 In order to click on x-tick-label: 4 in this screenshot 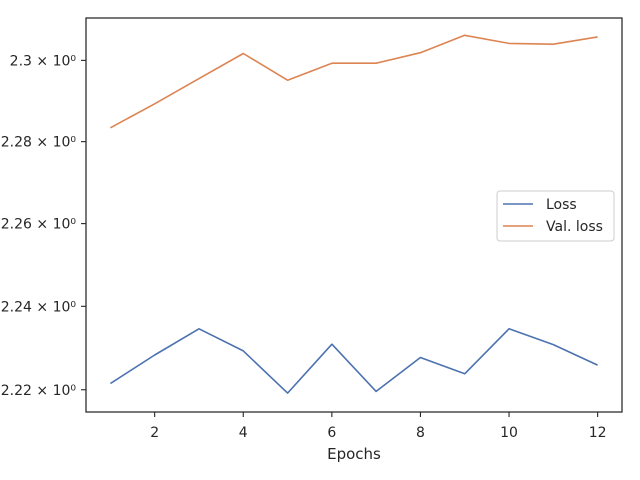, I will do `click(243, 433)`.